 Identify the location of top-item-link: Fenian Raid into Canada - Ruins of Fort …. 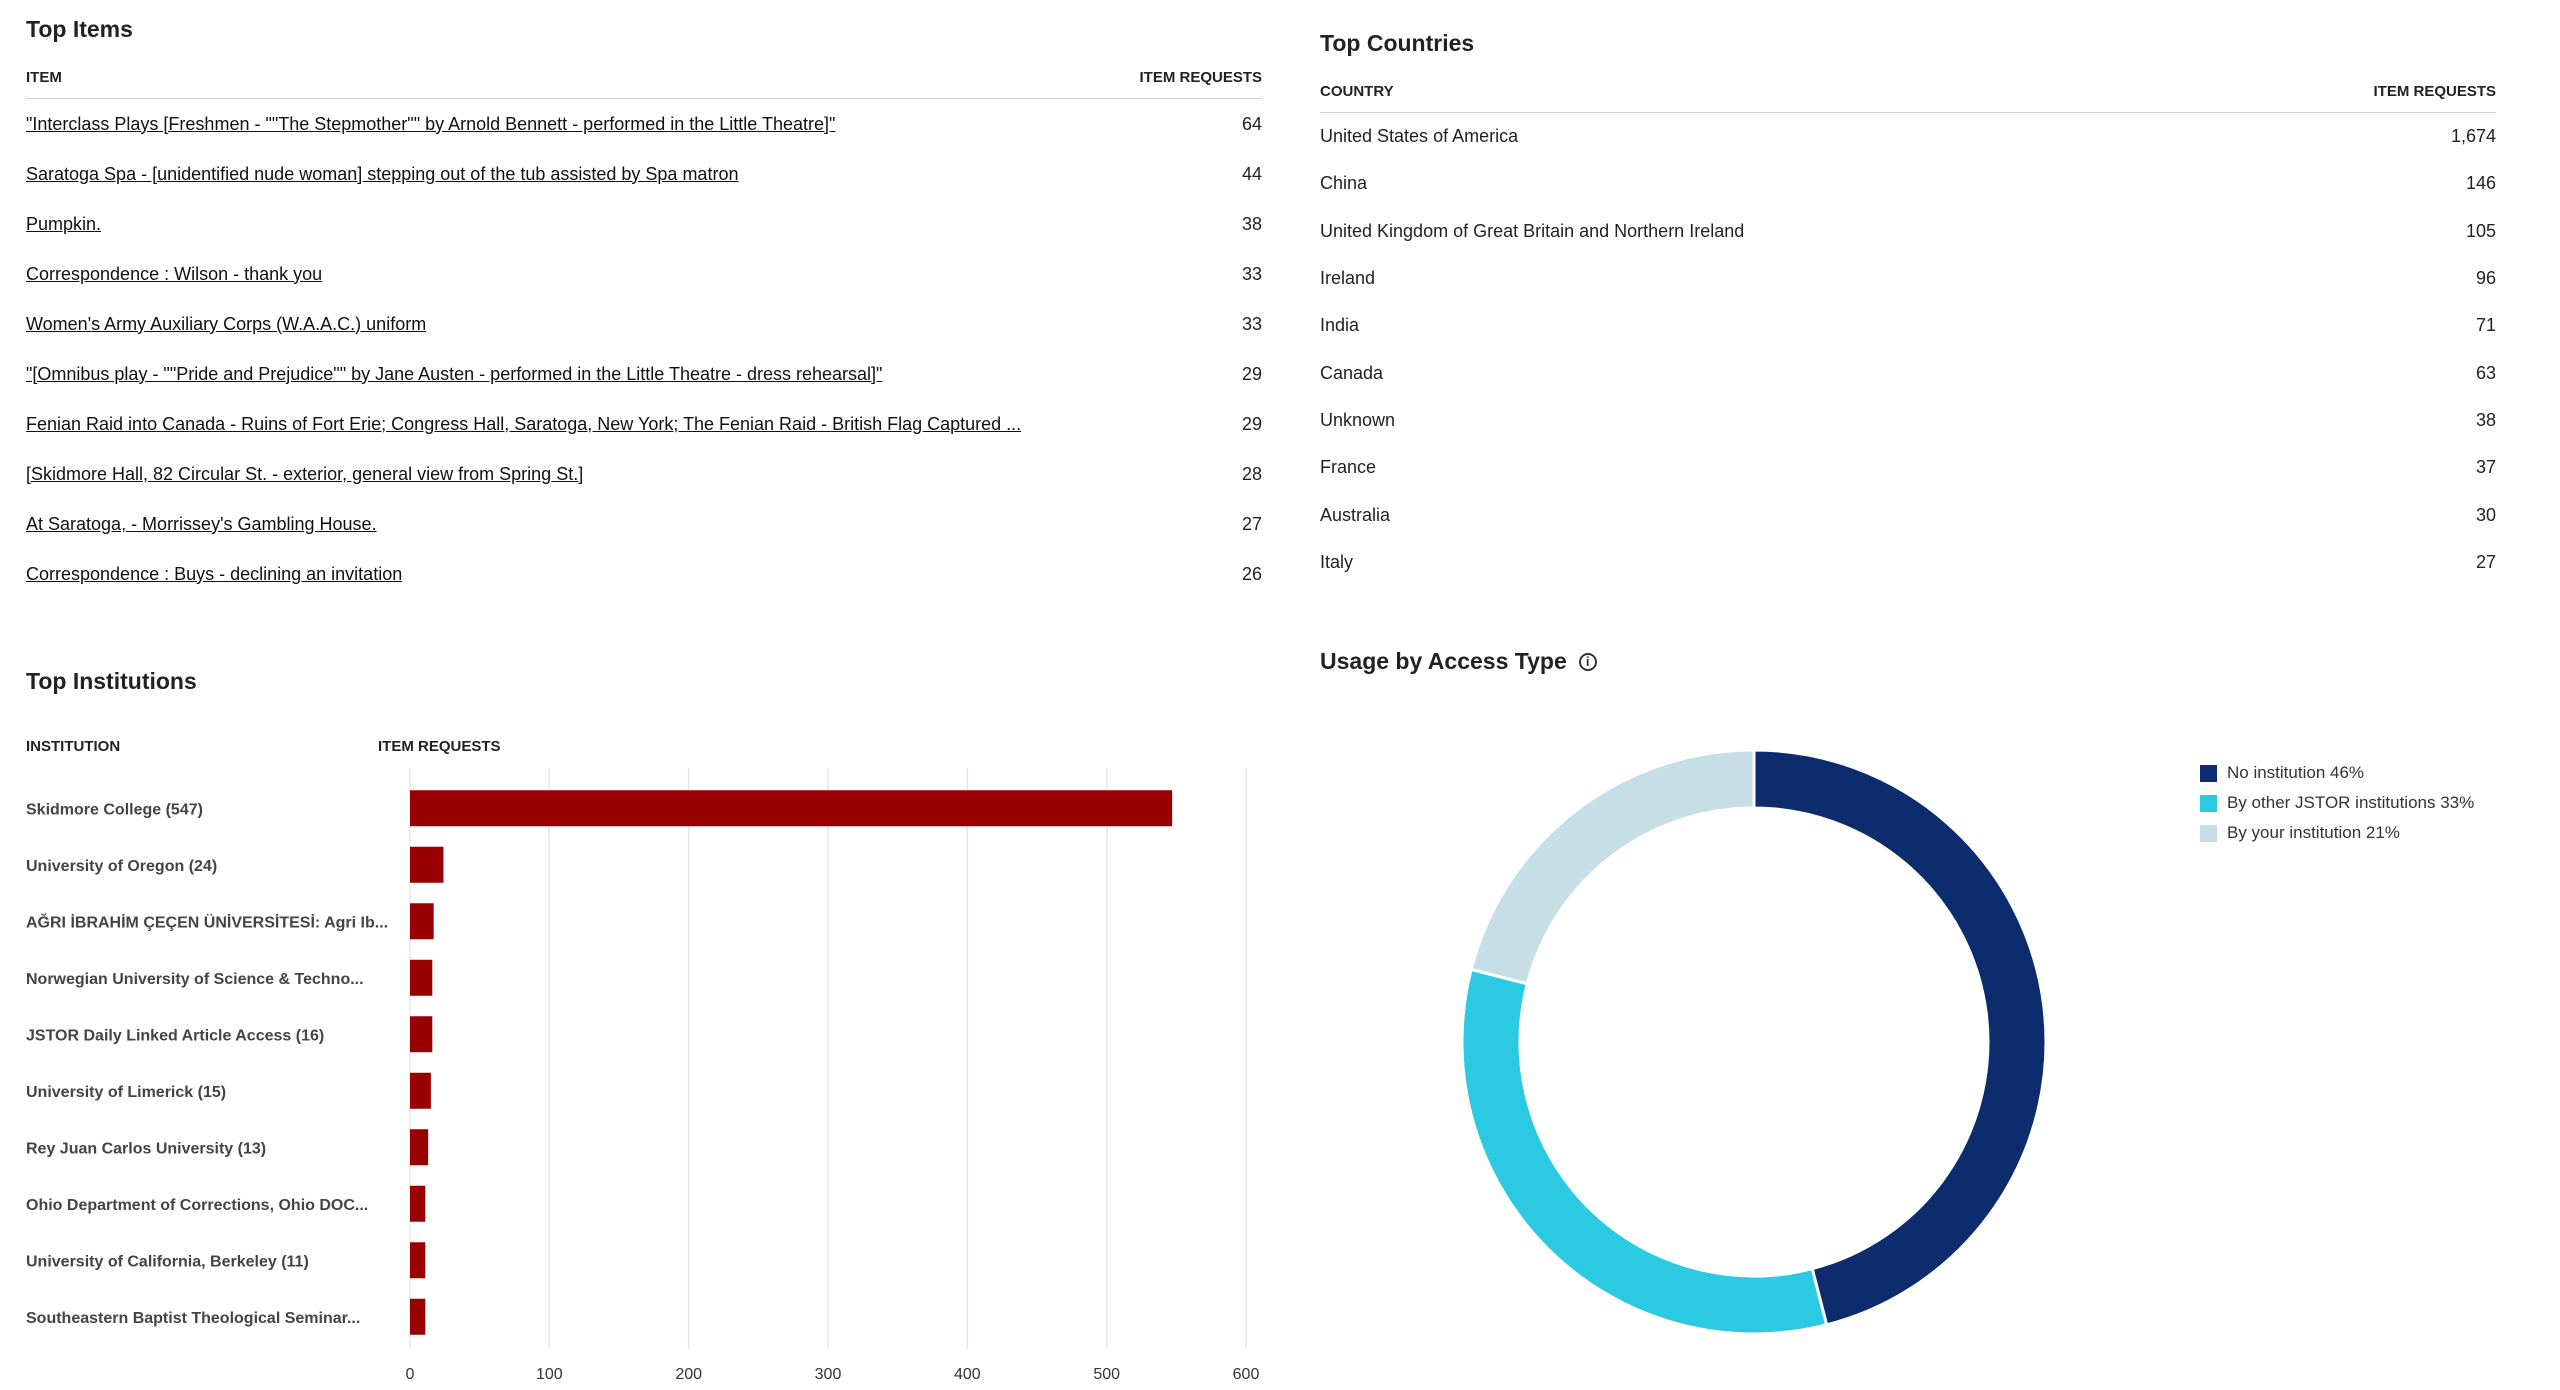
(524, 423).